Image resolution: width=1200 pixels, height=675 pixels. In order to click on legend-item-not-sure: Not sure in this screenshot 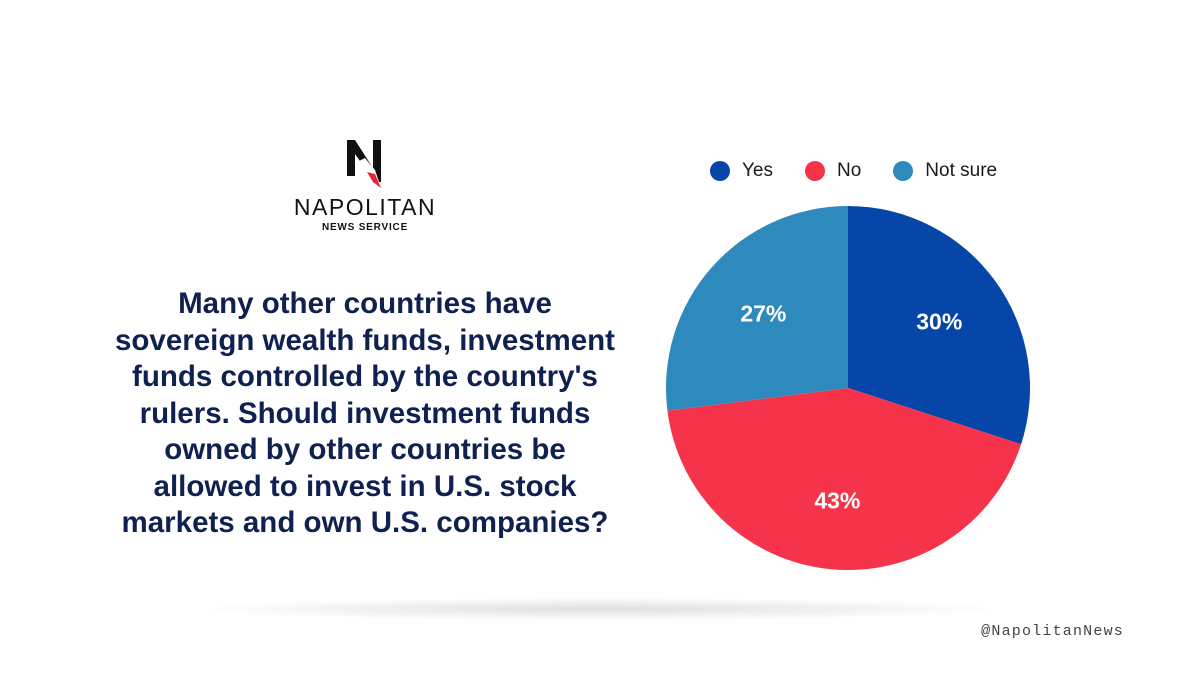, I will do `click(945, 171)`.